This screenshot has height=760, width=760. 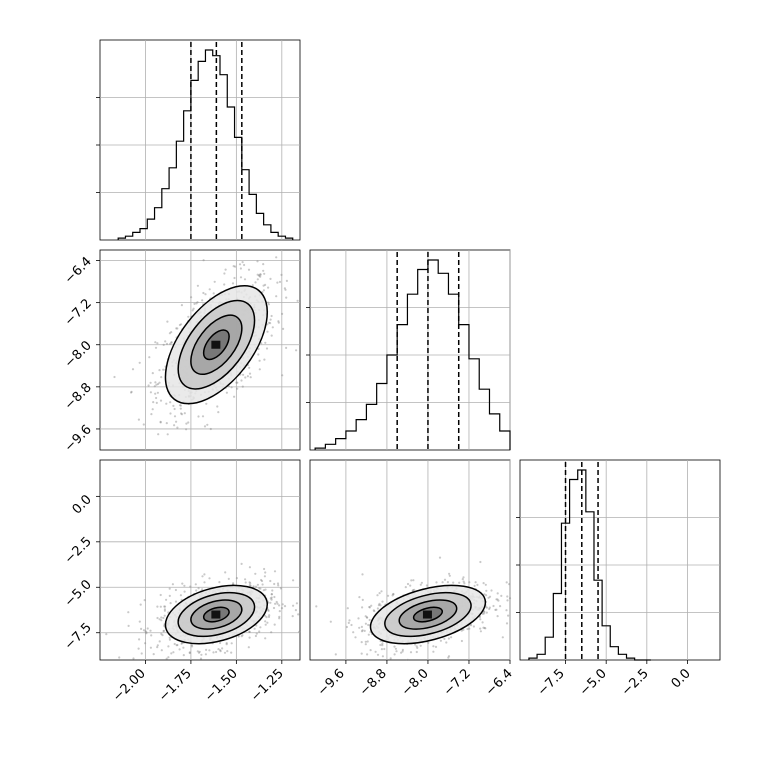 I want to click on y-tick-label: −5.0, so click(x=78, y=593).